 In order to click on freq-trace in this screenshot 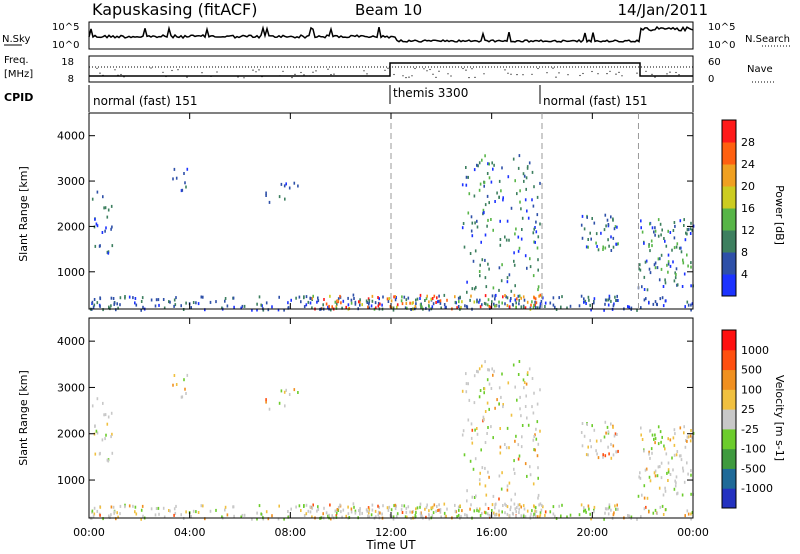, I will do `click(391, 69)`.